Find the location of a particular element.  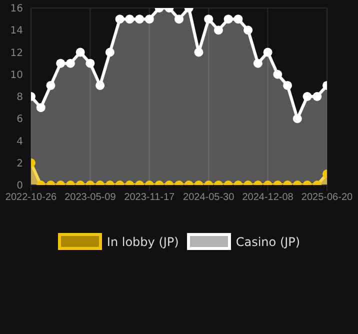

legend-label: In lobby (JP) is located at coordinates (142, 241).